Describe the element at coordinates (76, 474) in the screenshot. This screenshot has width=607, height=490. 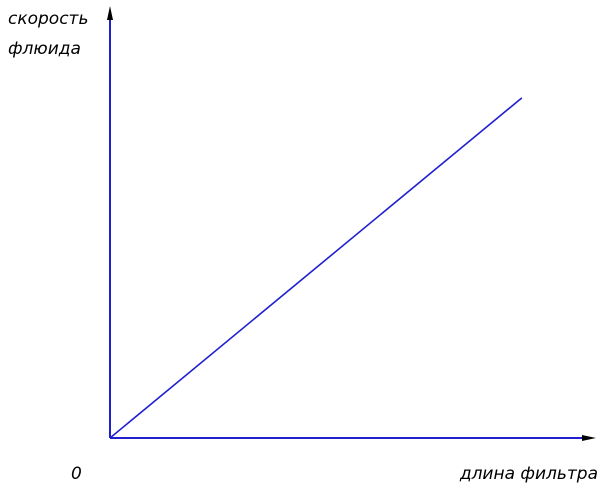
I see `origin-label: 0` at that location.